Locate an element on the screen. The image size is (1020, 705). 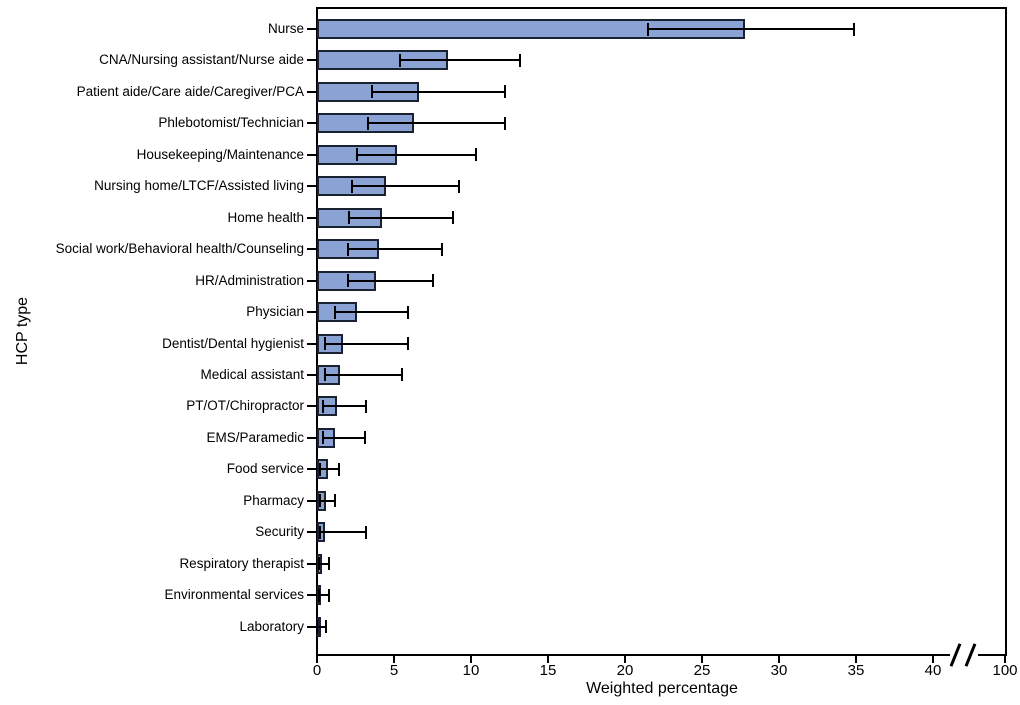
x-axis-tick-label: 15 is located at coordinates (548, 670).